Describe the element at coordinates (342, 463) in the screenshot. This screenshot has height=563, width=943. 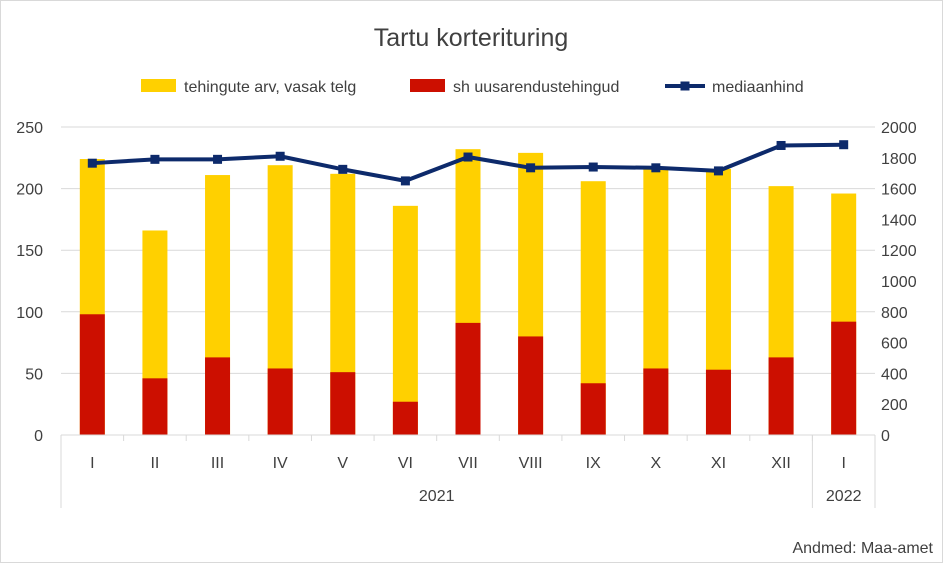
I see `x-tick-label: V` at that location.